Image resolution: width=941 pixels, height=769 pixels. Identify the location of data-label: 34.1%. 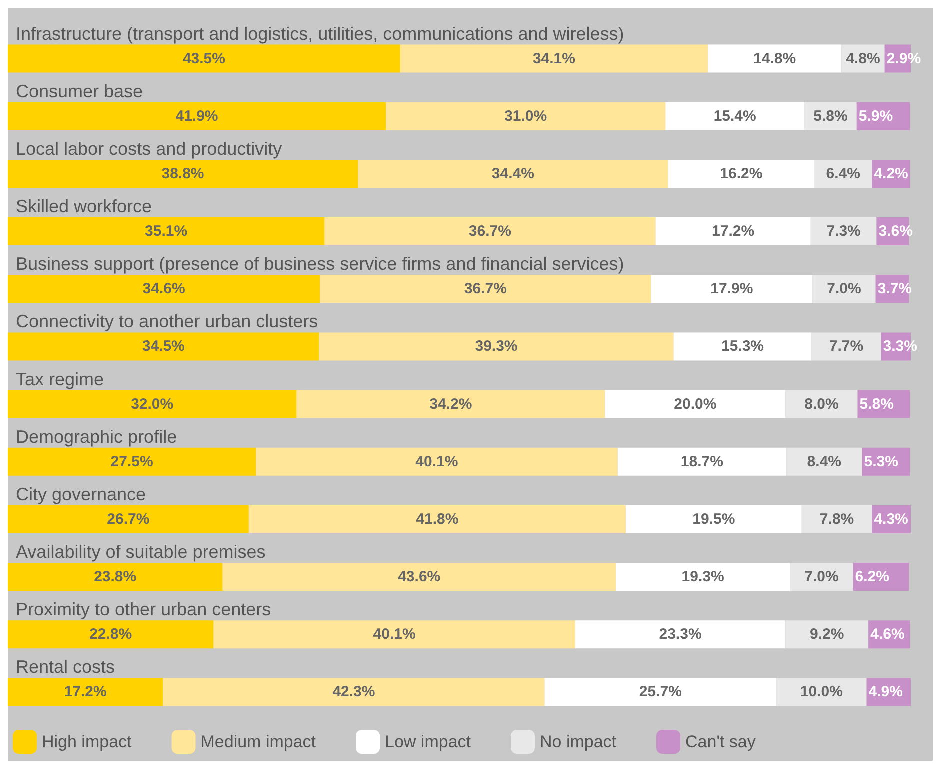
(554, 59).